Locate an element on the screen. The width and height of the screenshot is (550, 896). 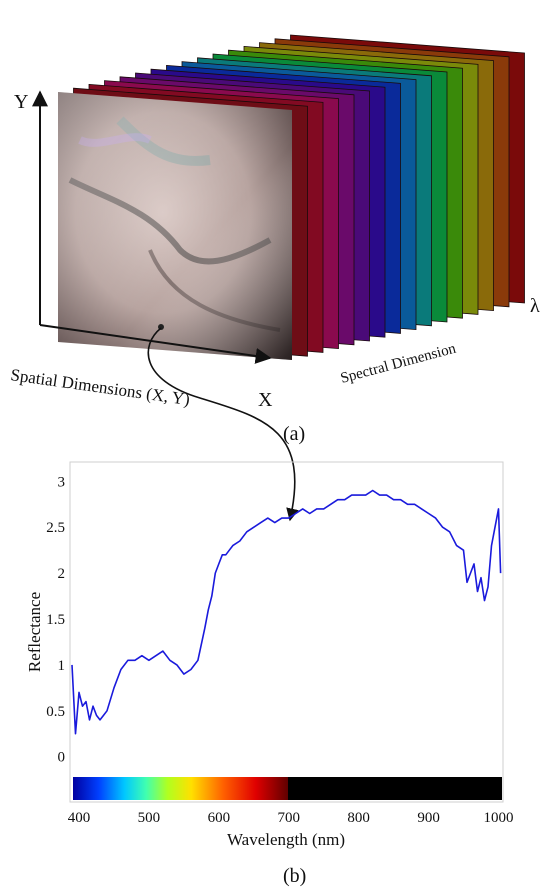
x-tick-labels: 400 500 600 700 800 900 1000 is located at coordinates (291, 818).